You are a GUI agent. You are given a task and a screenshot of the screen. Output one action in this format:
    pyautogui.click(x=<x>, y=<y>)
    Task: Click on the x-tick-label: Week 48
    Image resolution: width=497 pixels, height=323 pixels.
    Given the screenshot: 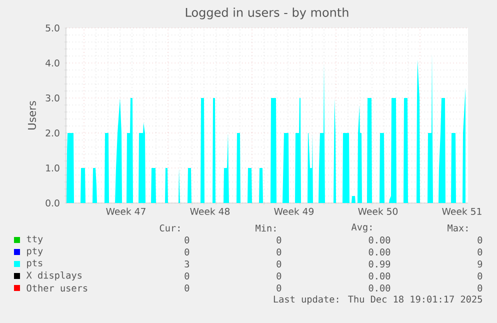 What is the action you would take?
    pyautogui.click(x=210, y=211)
    